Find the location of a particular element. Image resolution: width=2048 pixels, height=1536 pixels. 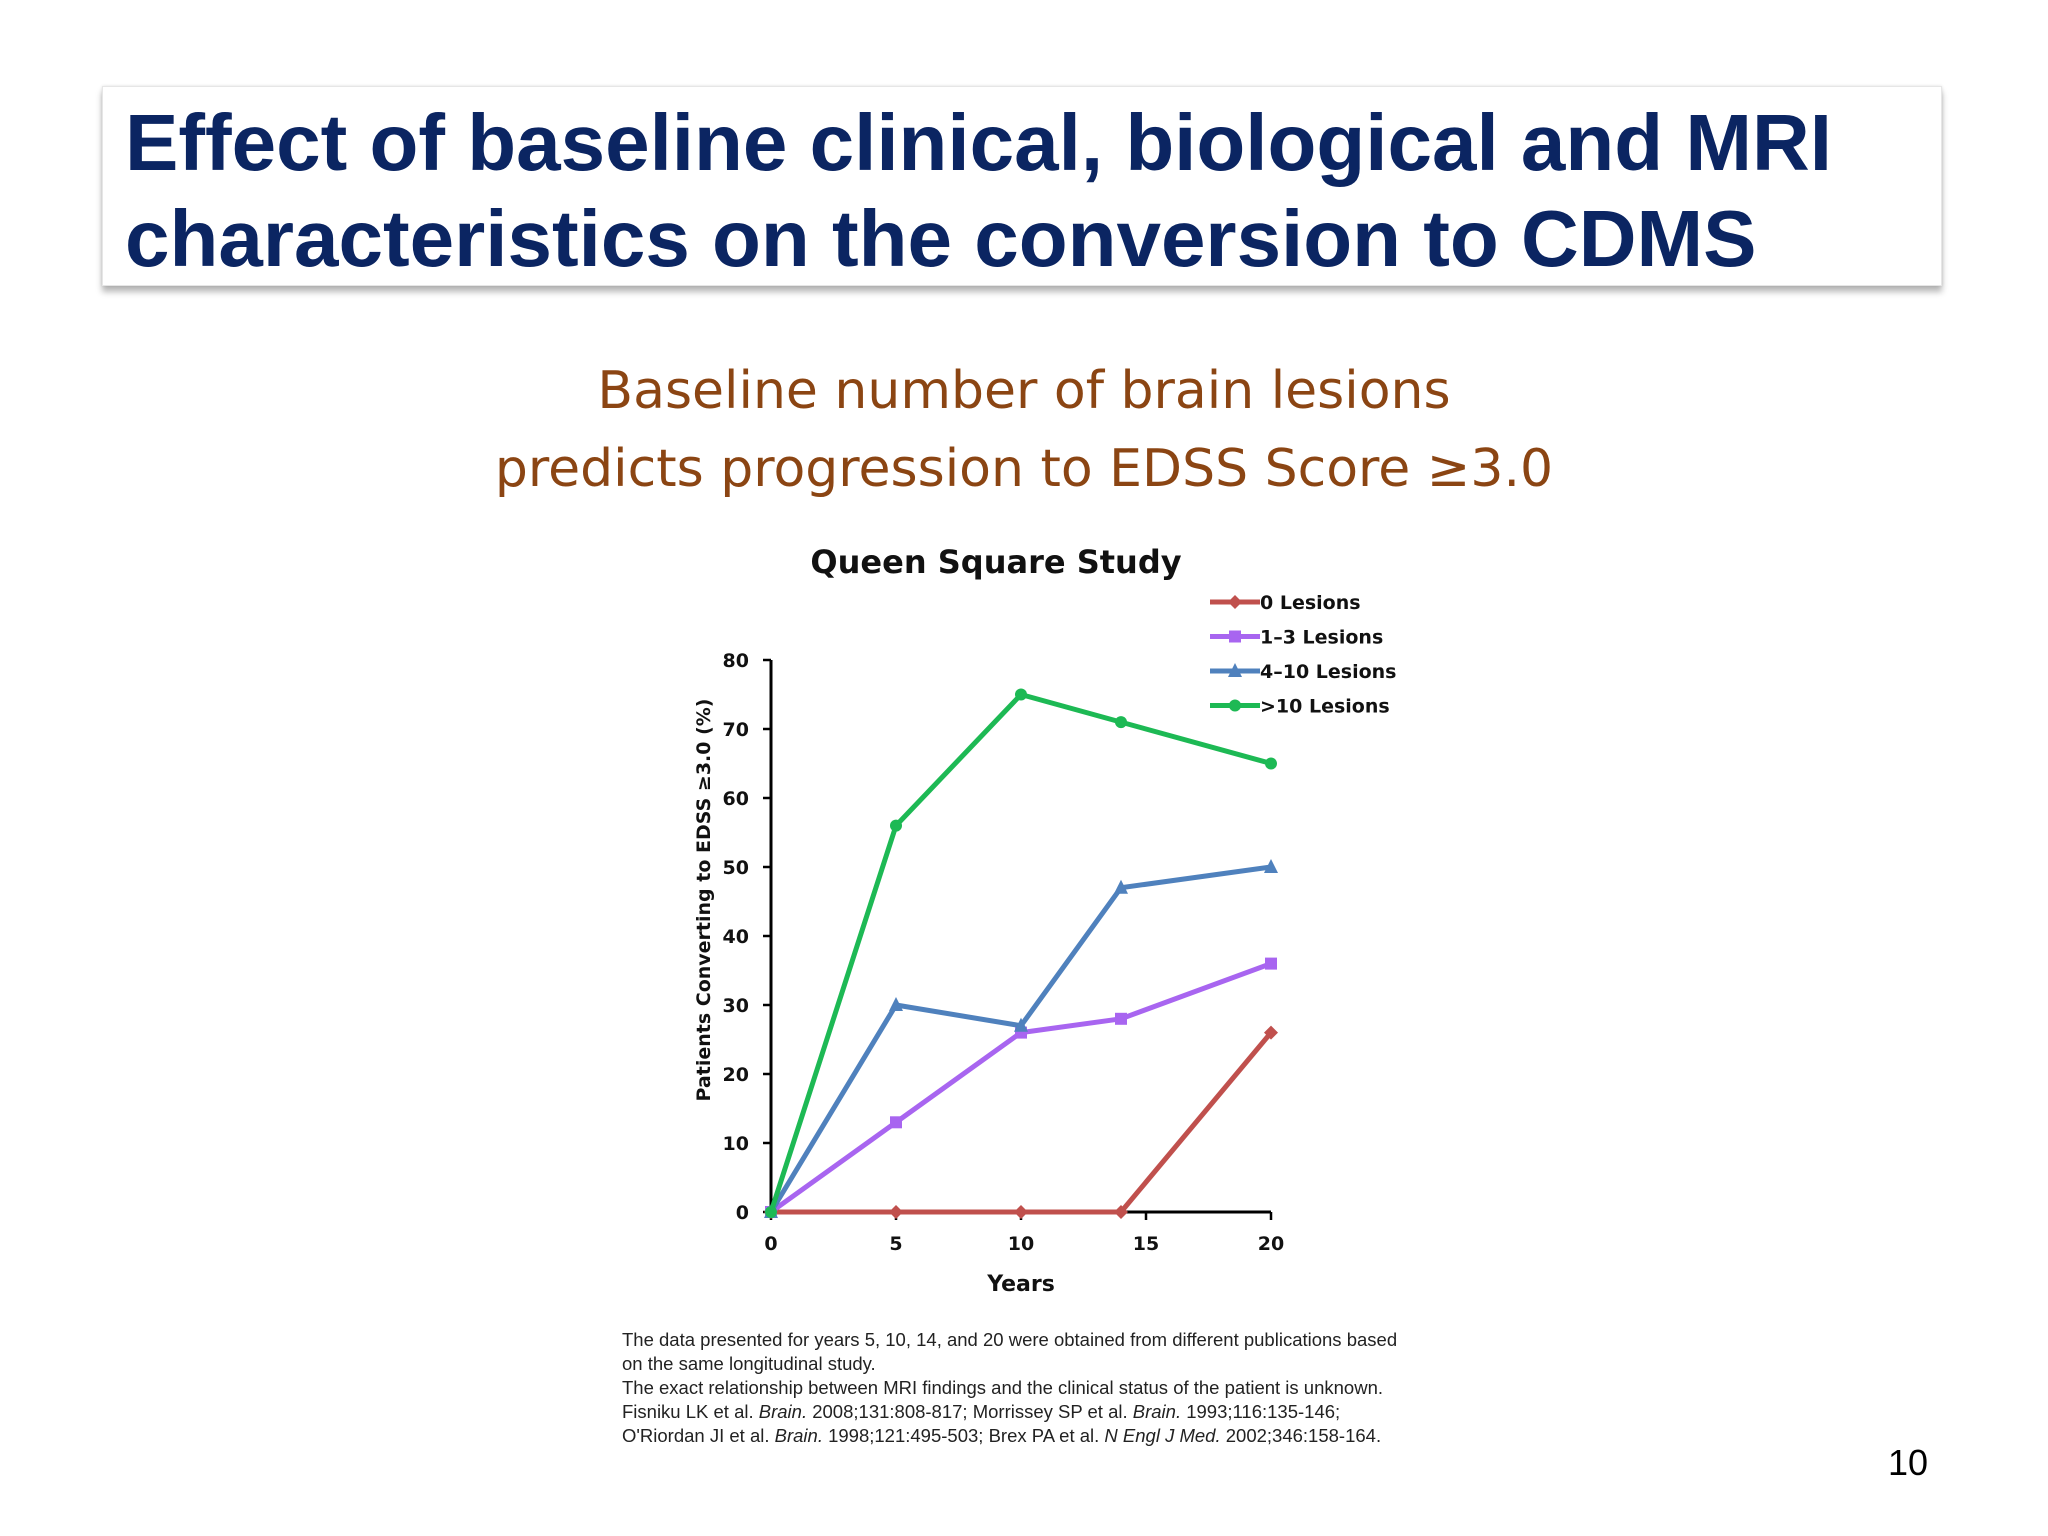

reference-text: 1998;121:495-503; Brex PA et al. is located at coordinates (963, 1435).